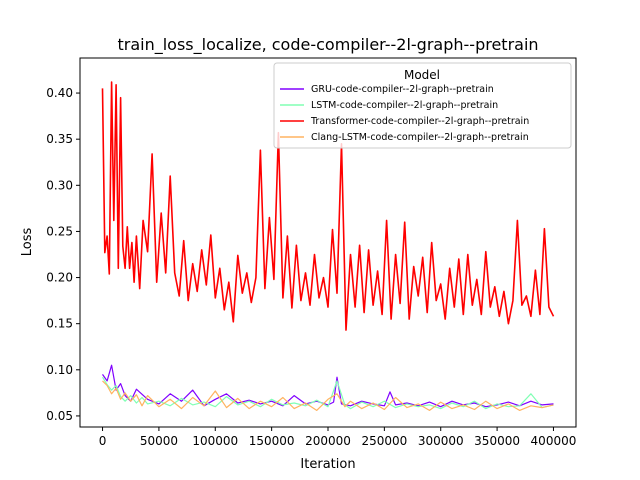 The height and width of the screenshot is (480, 640). Describe the element at coordinates (59, 416) in the screenshot. I see `y-tick-label: 0.05` at that location.